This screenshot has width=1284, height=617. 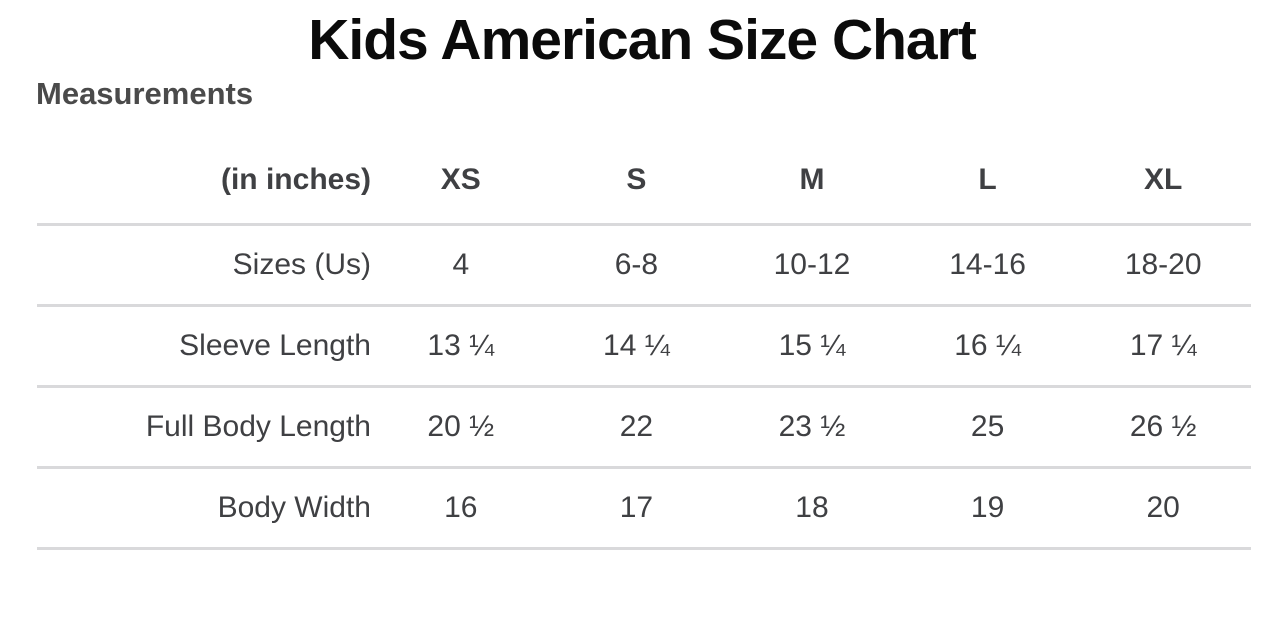 What do you see at coordinates (636, 266) in the screenshot?
I see `cell-sizes-s: 6-8` at bounding box center [636, 266].